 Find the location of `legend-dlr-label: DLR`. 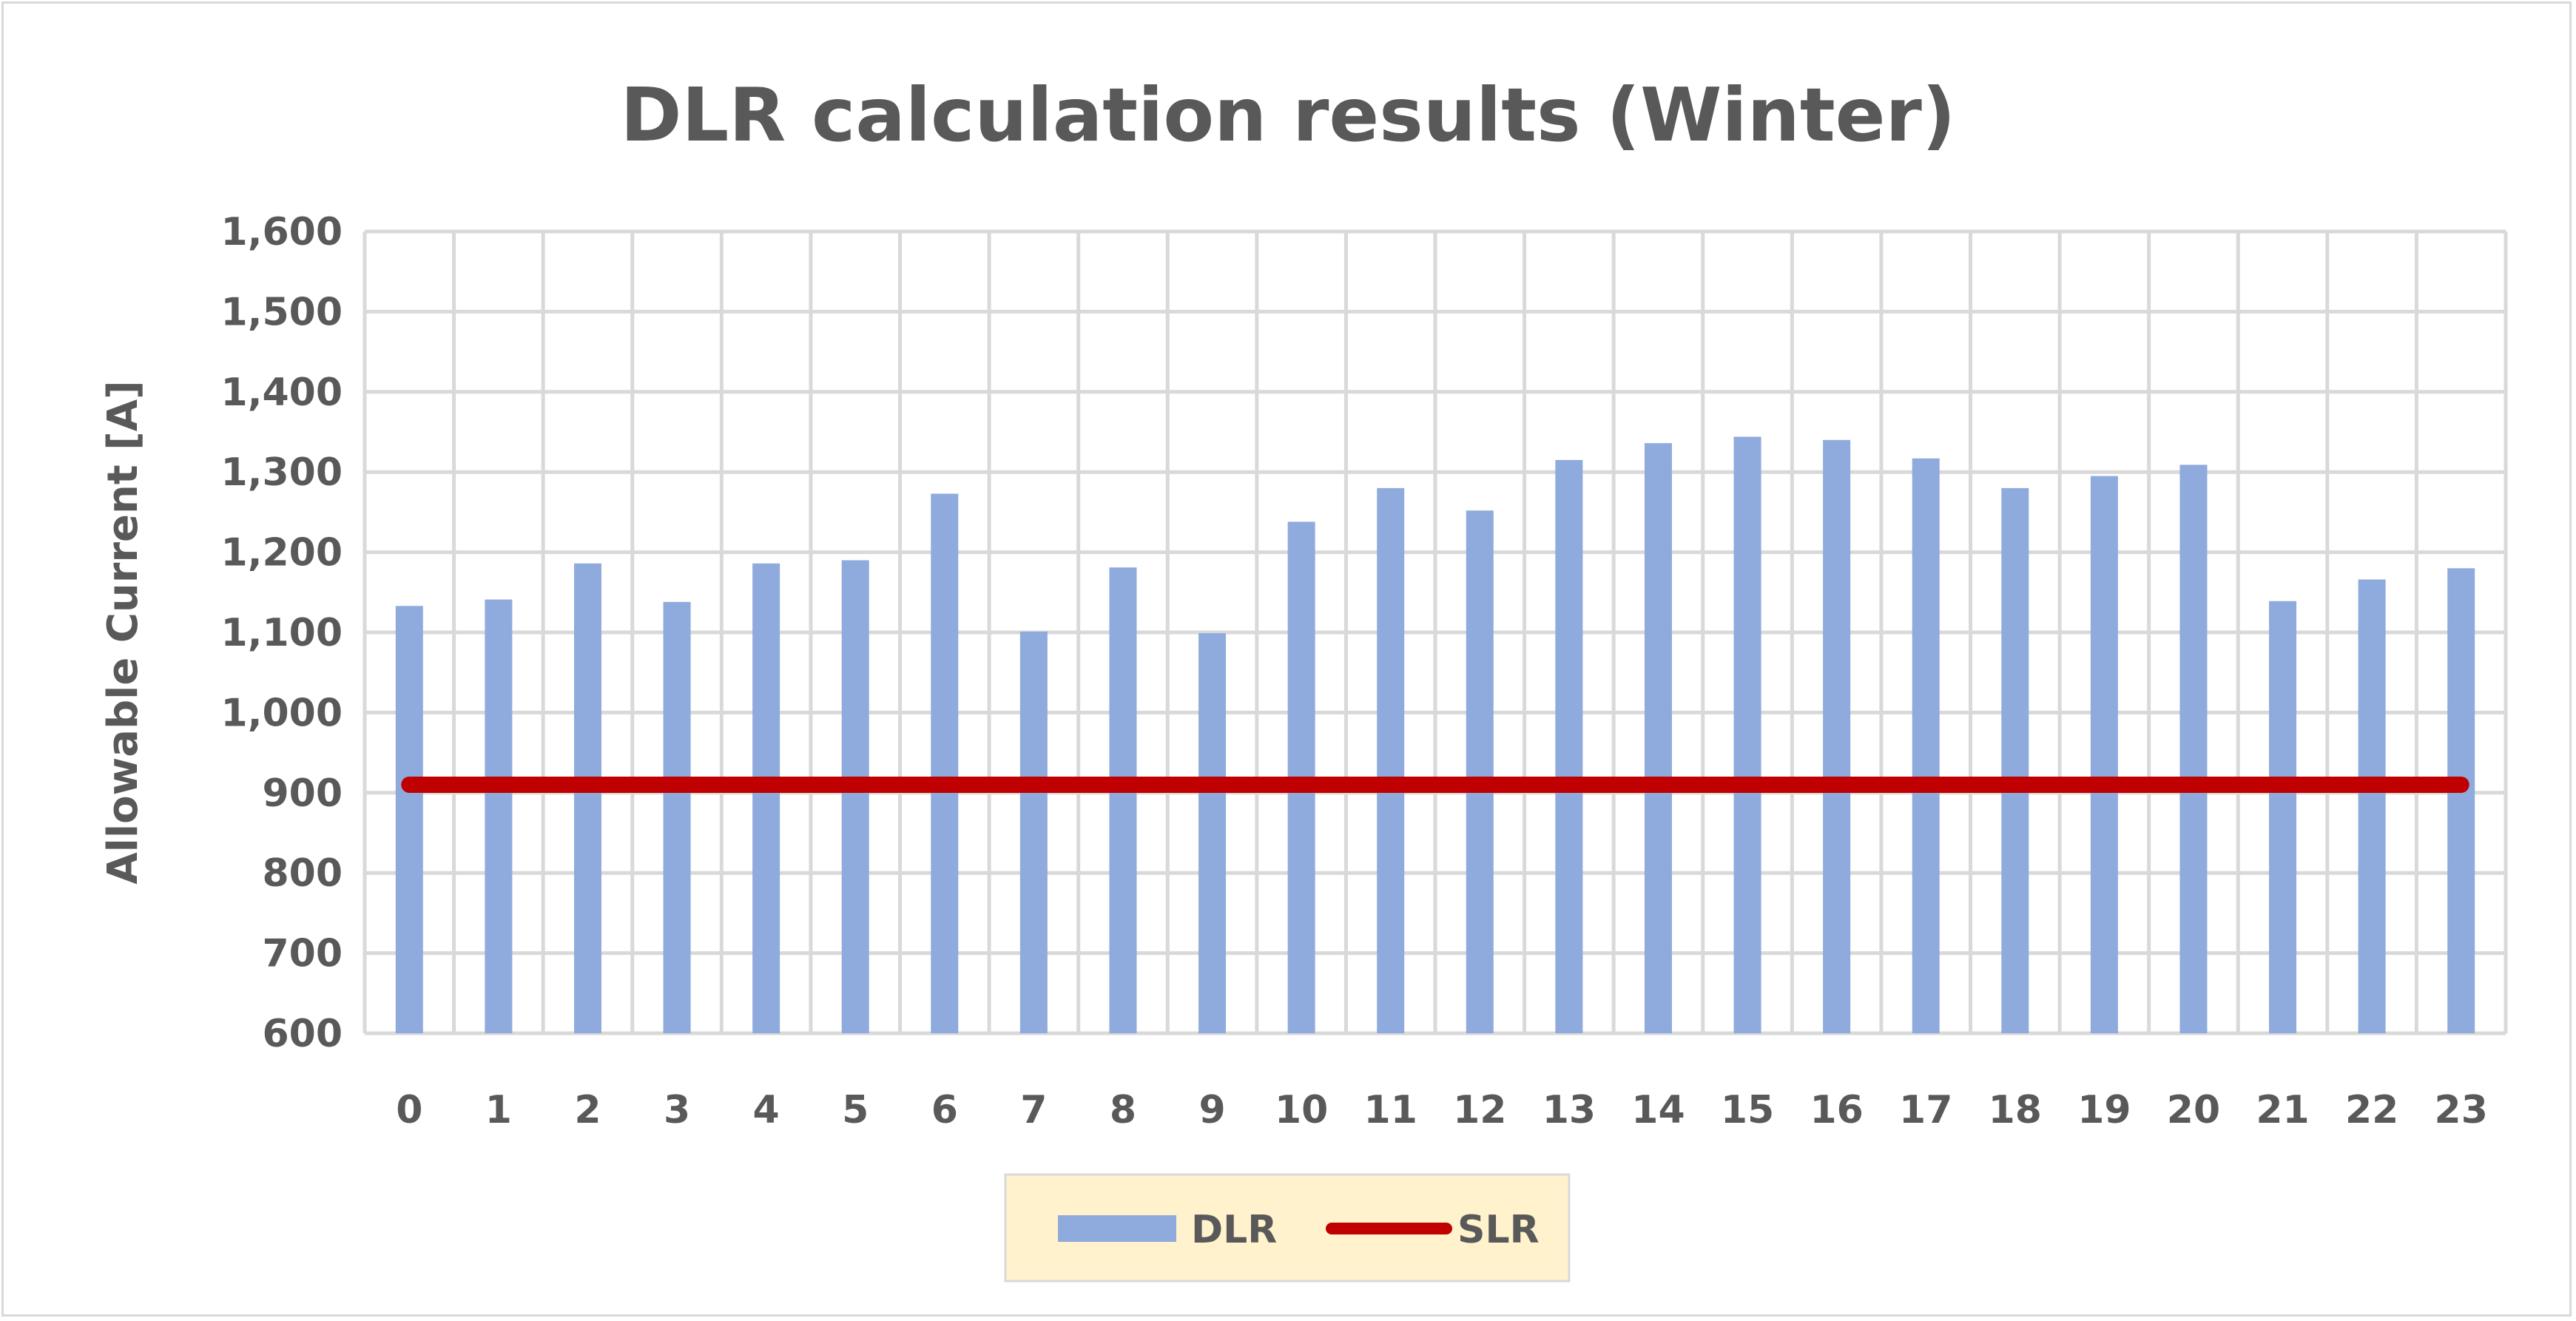

legend-dlr-label: DLR is located at coordinates (1234, 1230).